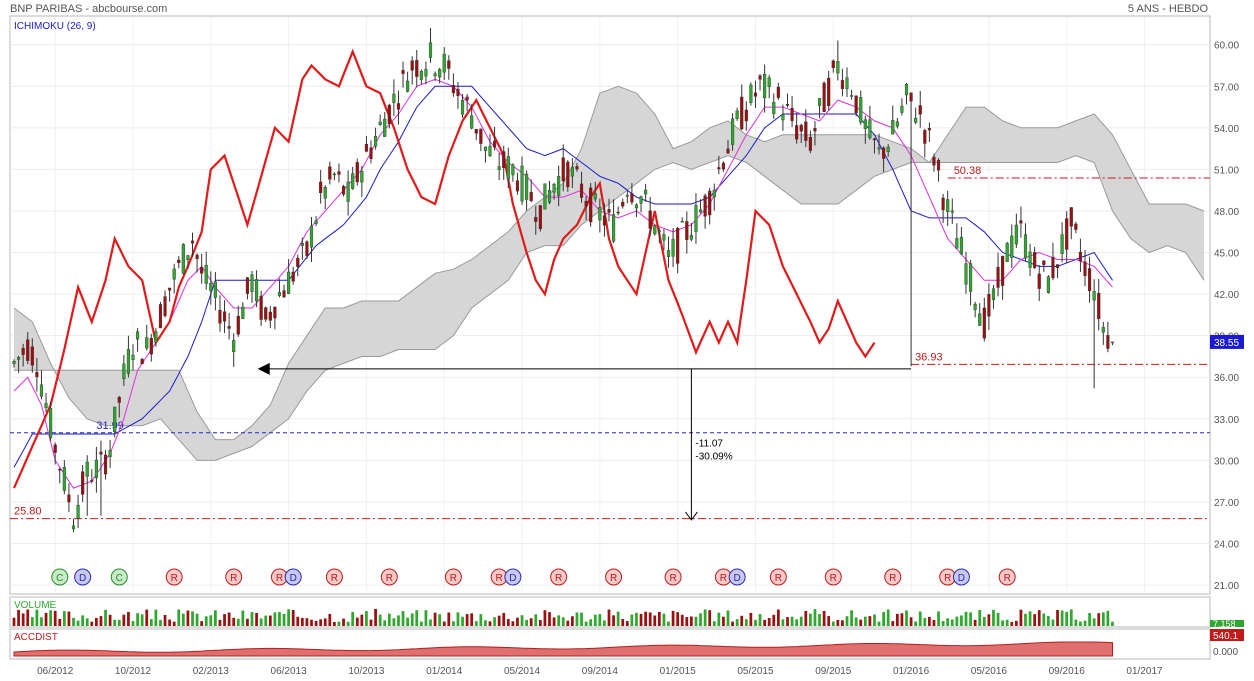 This screenshot has height=681, width=1254. I want to click on volume-last-value: 7.158, so click(1224, 624).